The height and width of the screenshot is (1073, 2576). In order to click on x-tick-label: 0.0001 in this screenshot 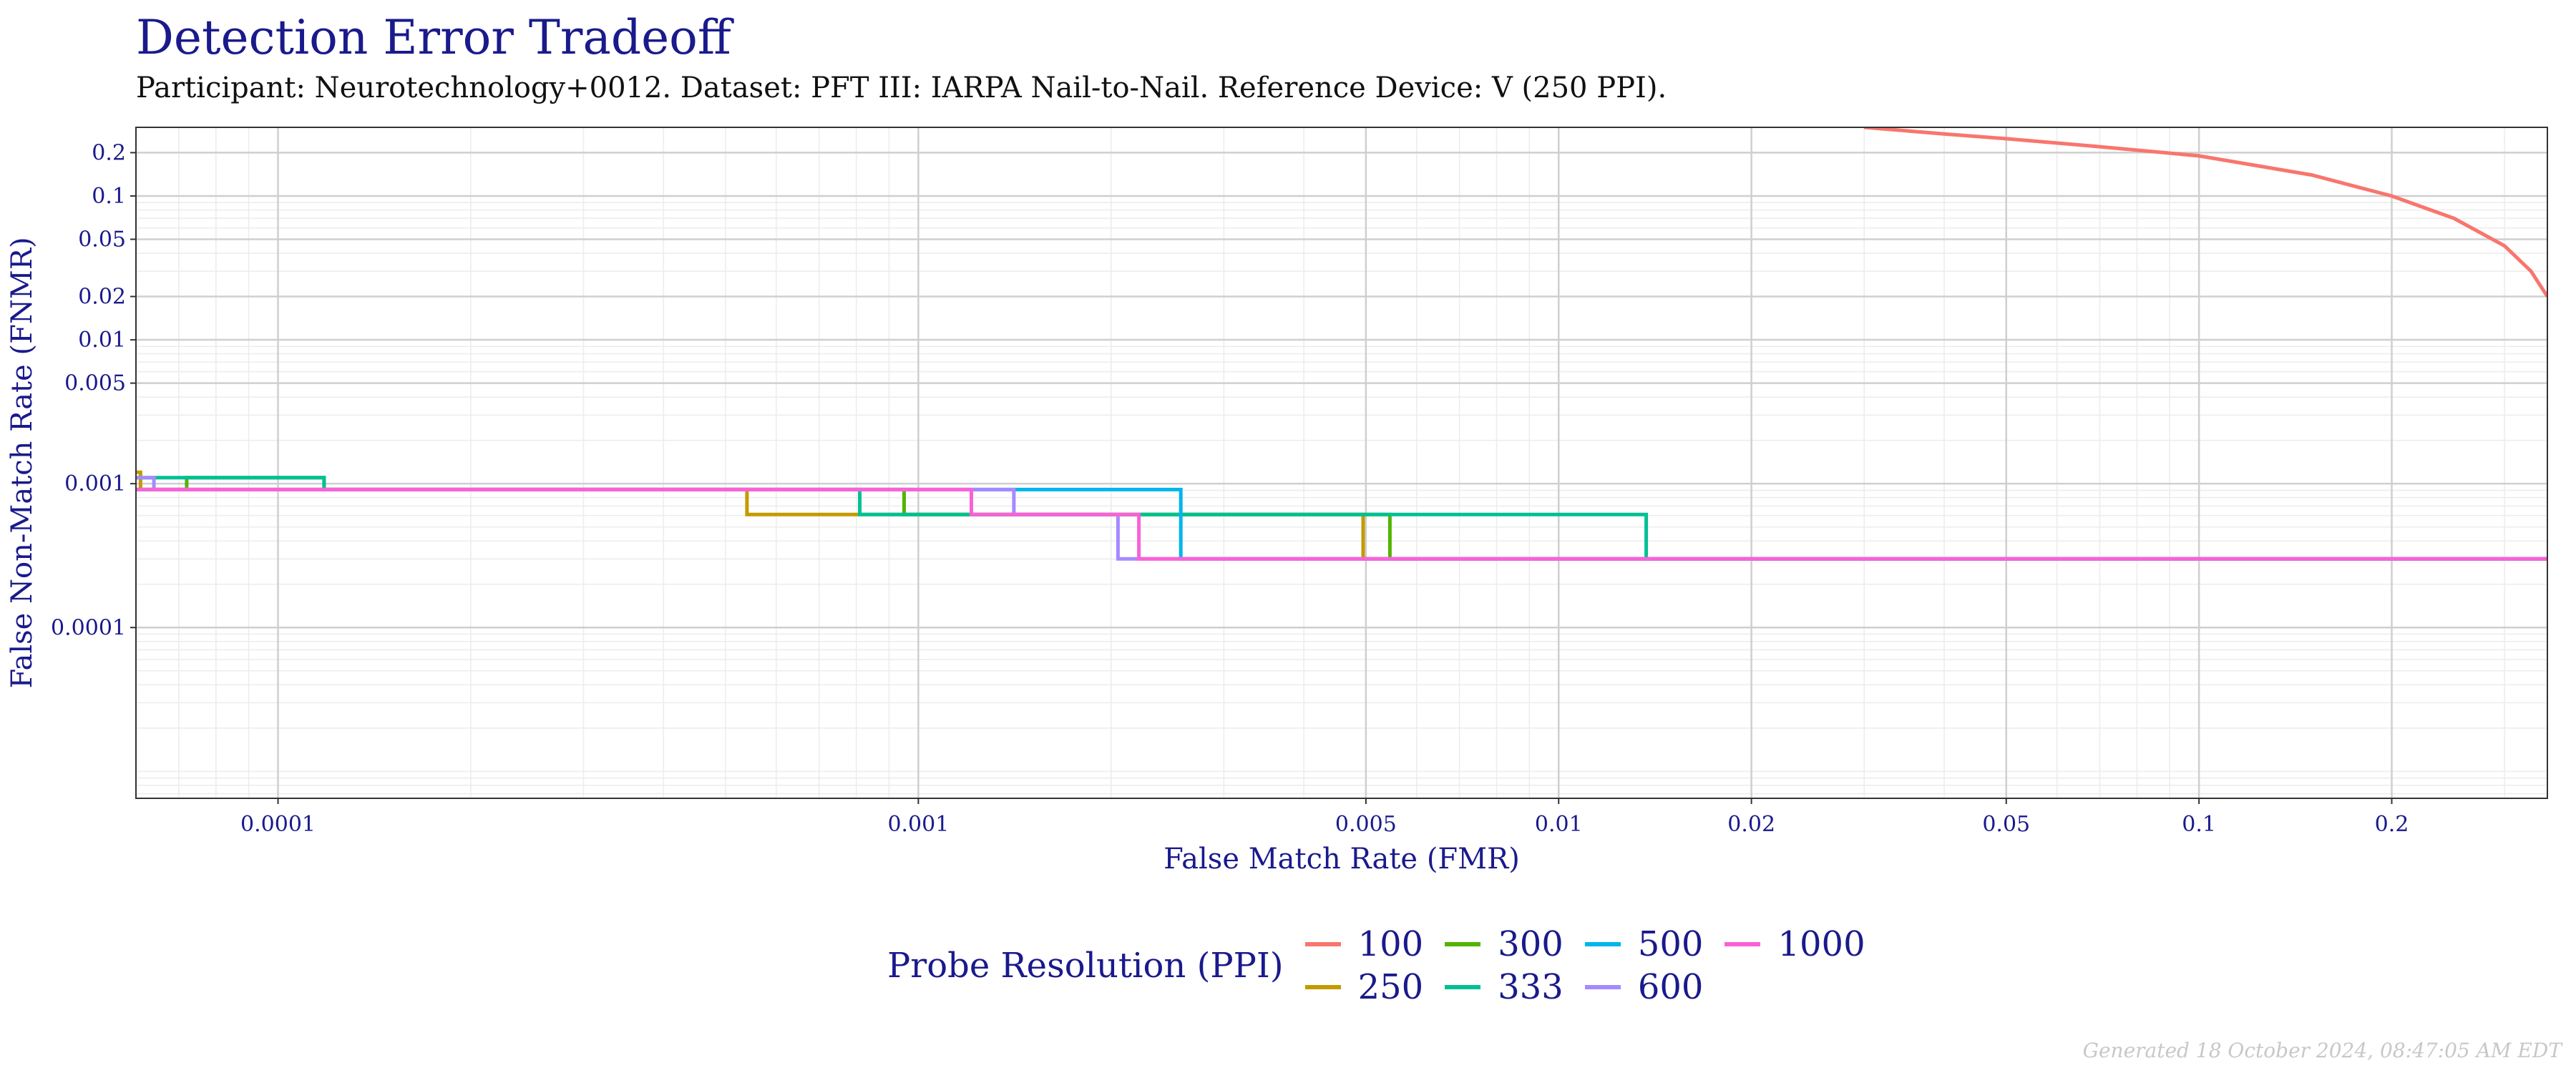, I will do `click(278, 824)`.